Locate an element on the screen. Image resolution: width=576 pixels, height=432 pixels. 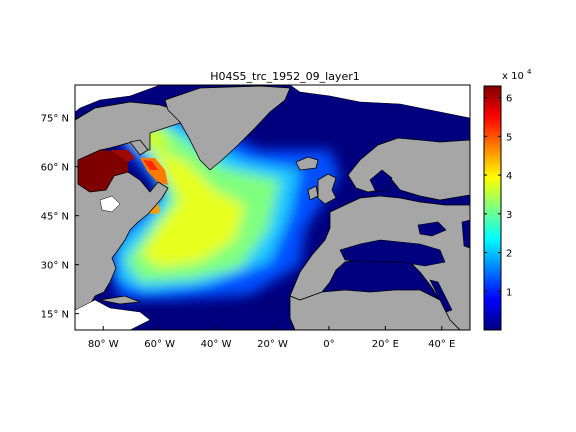
land-labrador is located at coordinates (139, 147).